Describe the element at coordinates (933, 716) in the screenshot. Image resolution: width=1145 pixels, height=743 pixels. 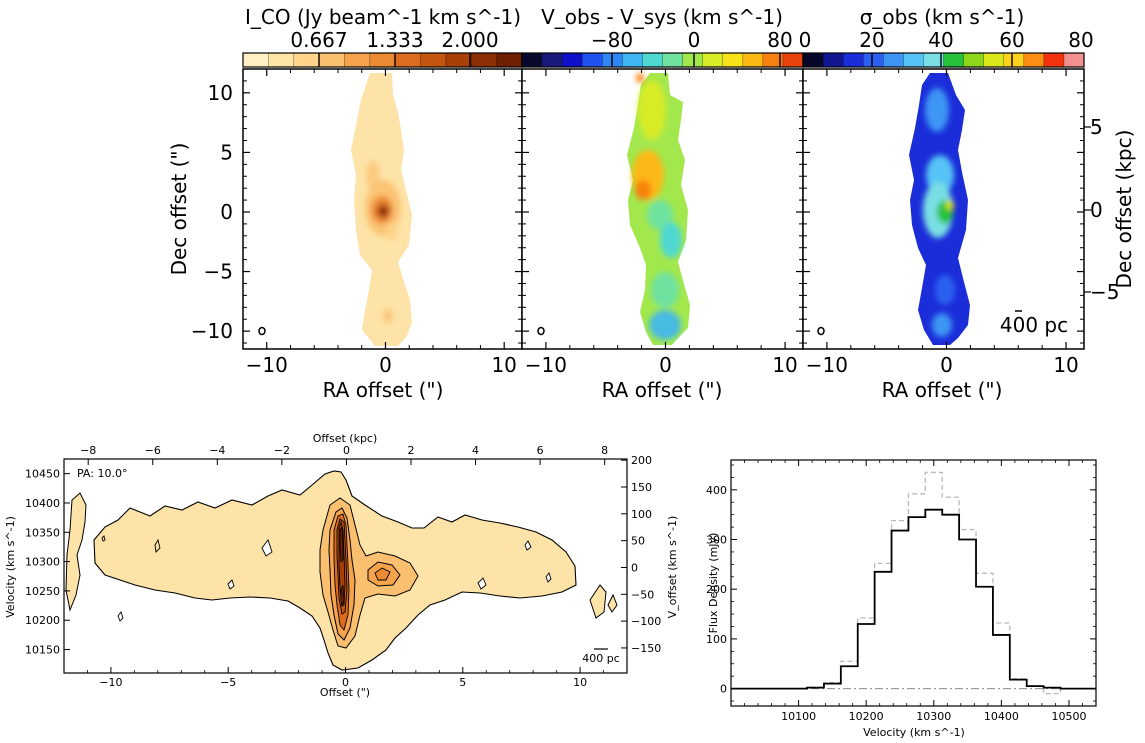
I see `spectrum-x-tick-label: 10300` at that location.